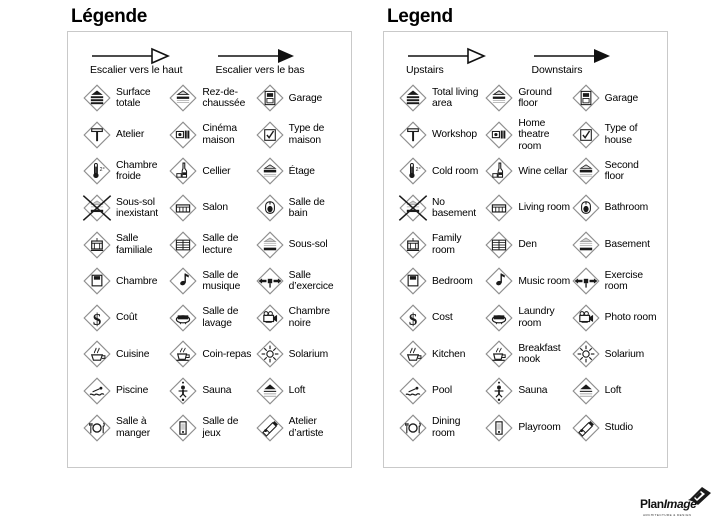  Describe the element at coordinates (97, 171) in the screenshot. I see `cold-room-thermometer-icon: 2°` at that location.